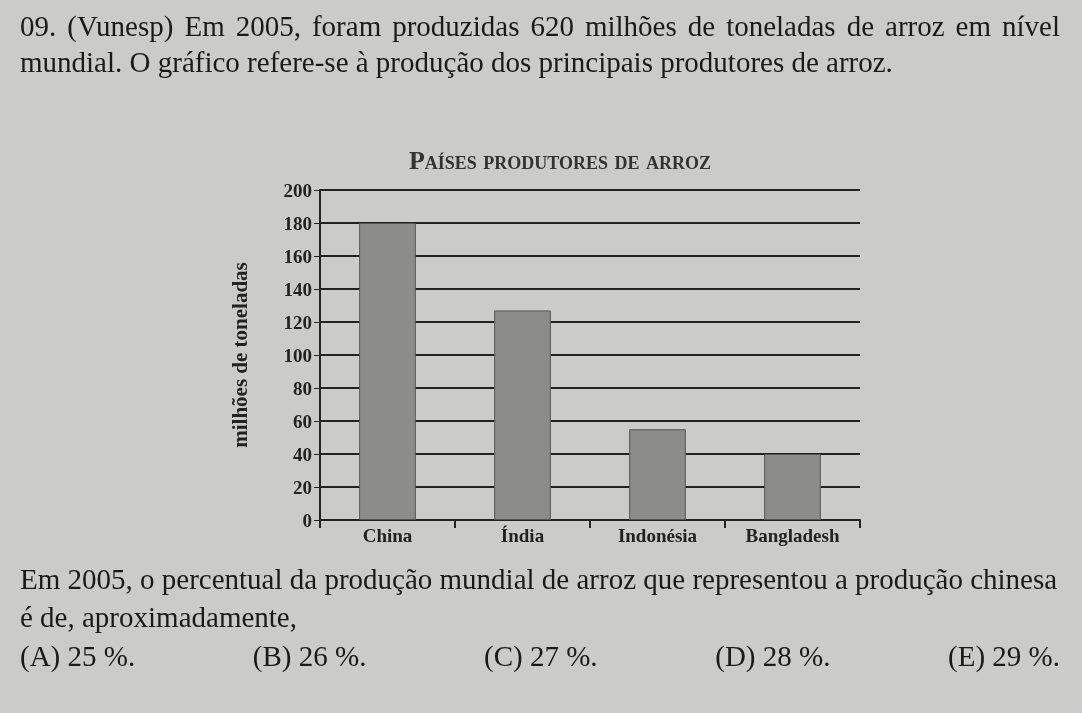  What do you see at coordinates (302, 487) in the screenshot?
I see `y-tick-label: 20` at bounding box center [302, 487].